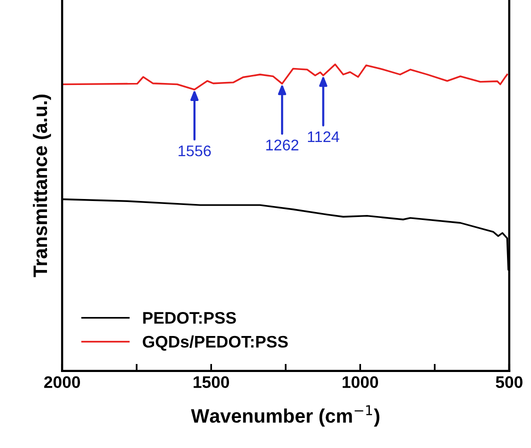 The image size is (531, 448). Describe the element at coordinates (62, 382) in the screenshot. I see `x-tick-label: 2000` at that location.